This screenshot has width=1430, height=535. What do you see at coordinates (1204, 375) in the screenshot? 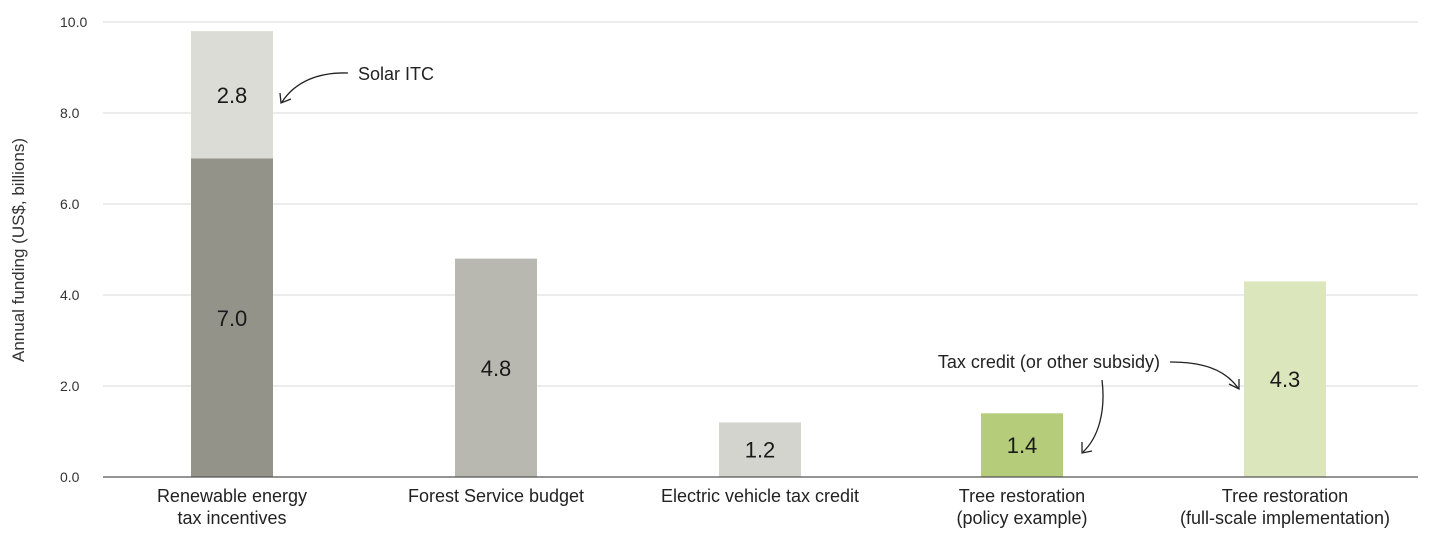
I see `tax-credit-arrow-right` at bounding box center [1204, 375].